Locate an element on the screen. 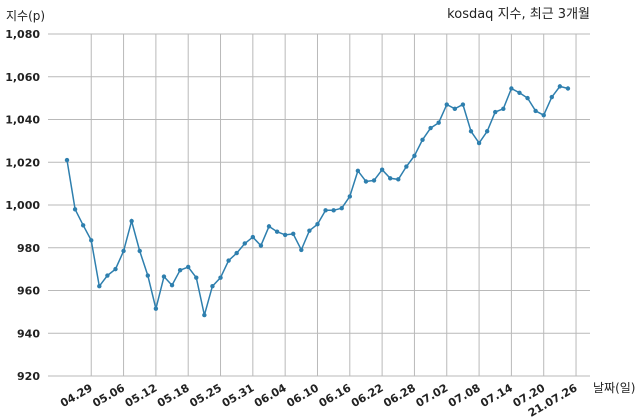  x-tick-label: 06.22 is located at coordinates (367, 395).